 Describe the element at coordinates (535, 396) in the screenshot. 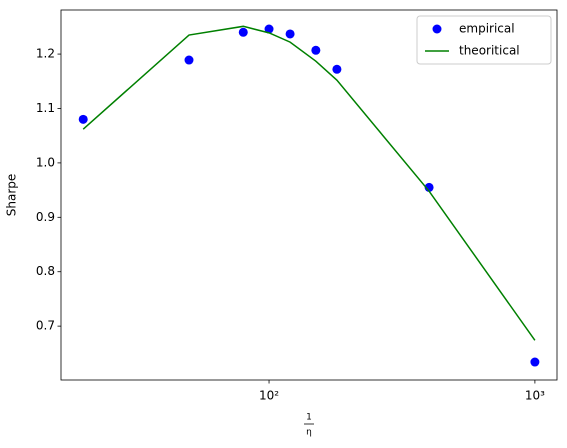

I see `x-tick-label: 10³` at that location.